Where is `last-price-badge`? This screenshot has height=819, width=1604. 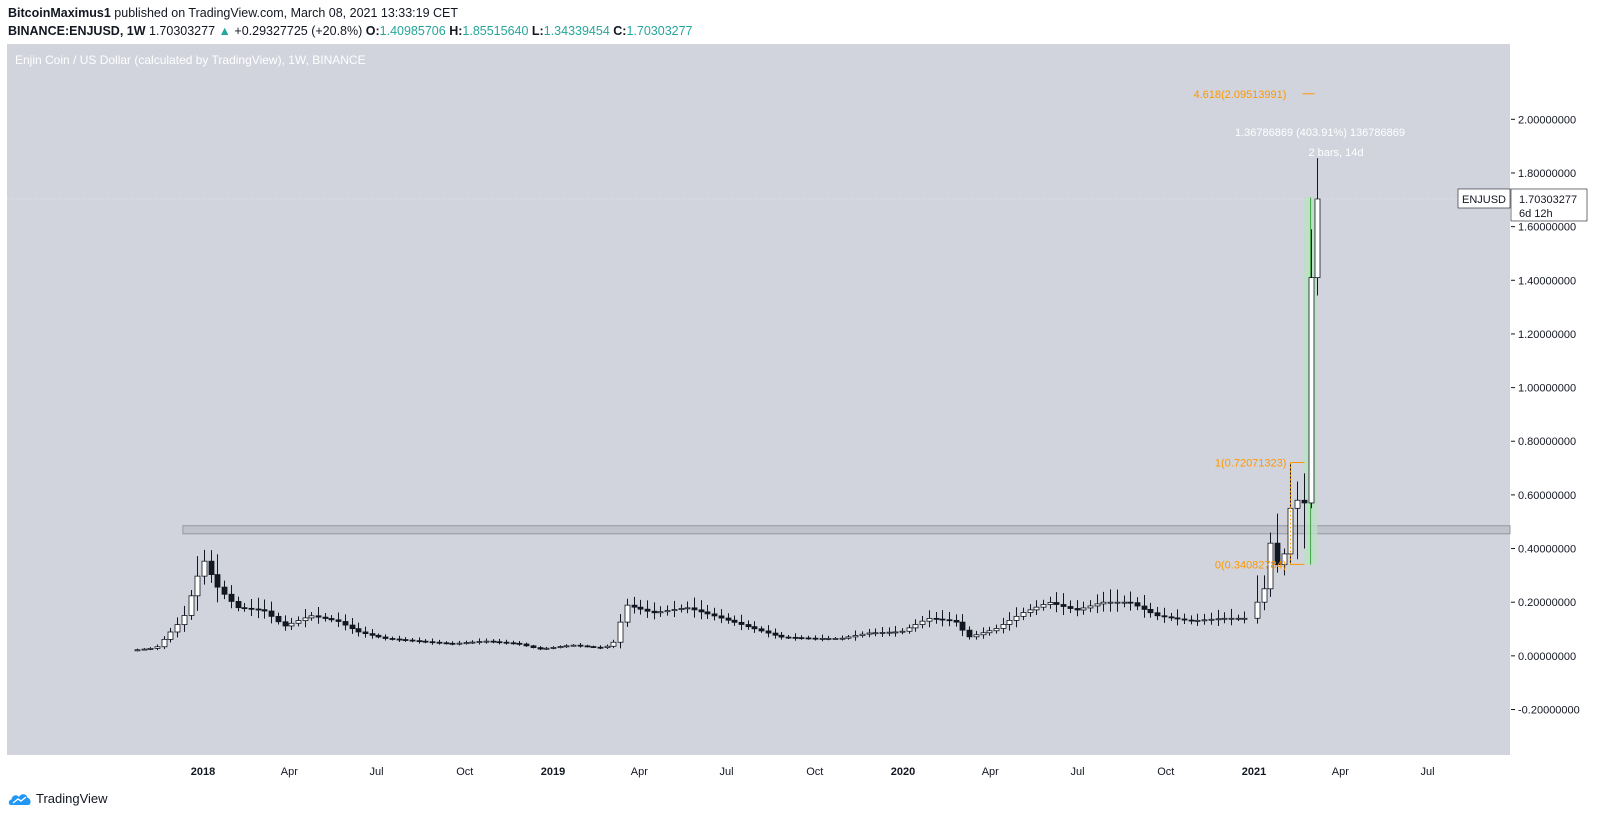 last-price-badge is located at coordinates (1549, 205).